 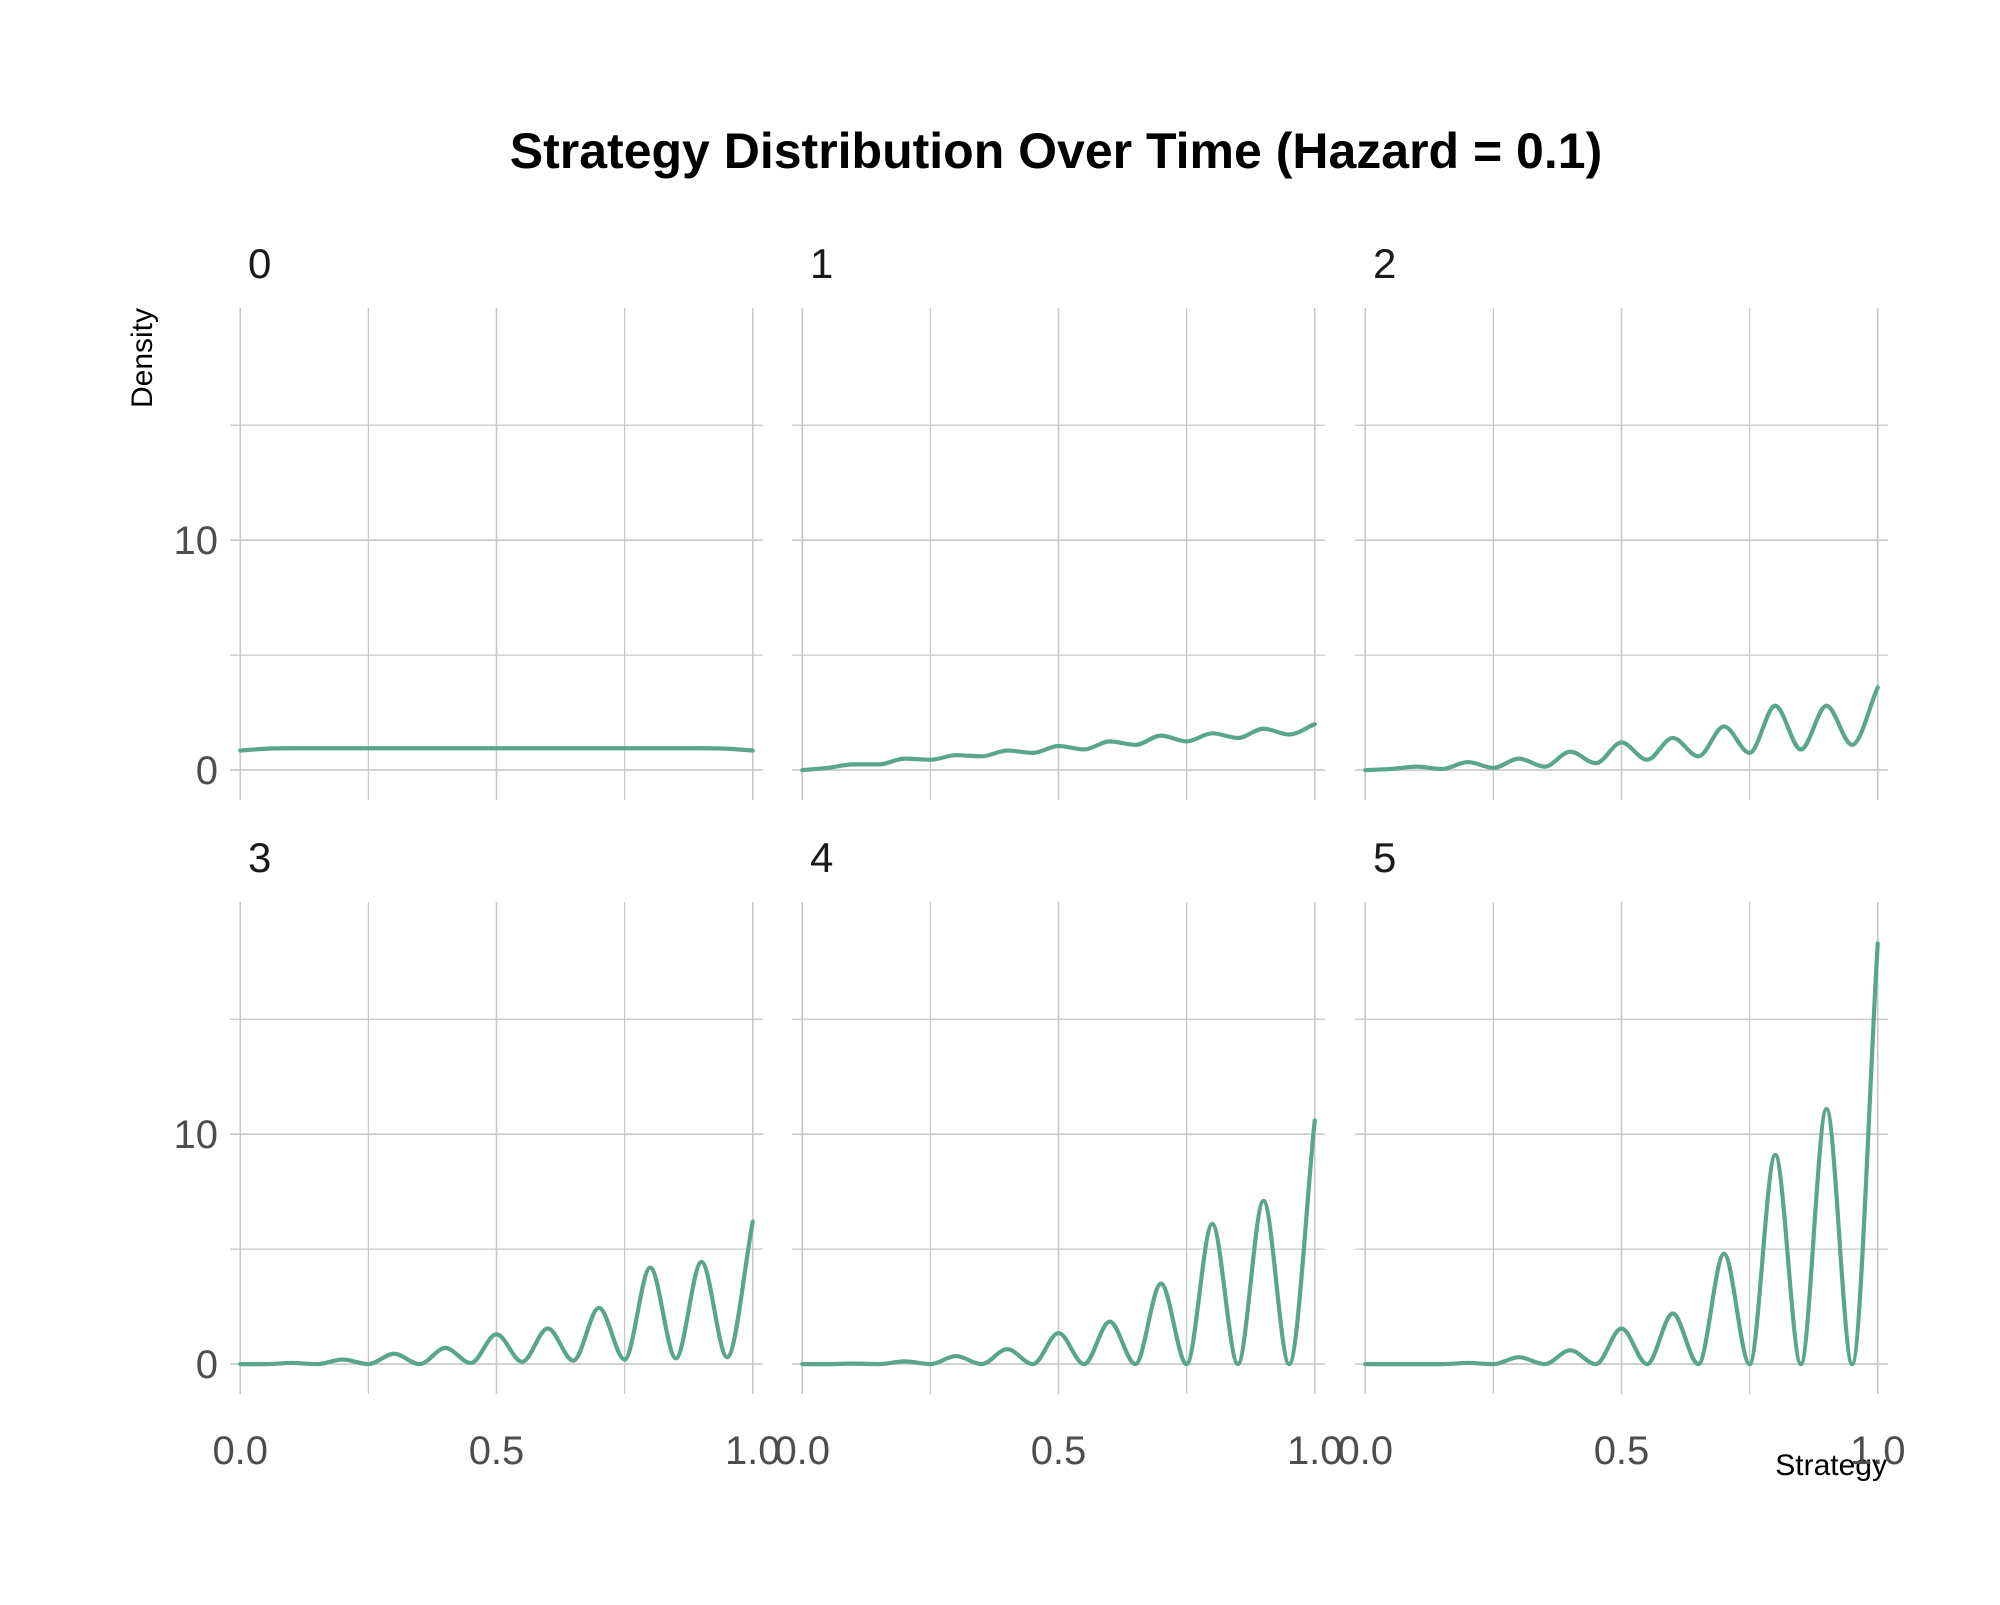 I want to click on facet-panel-1: 1, so click(x=1058, y=520).